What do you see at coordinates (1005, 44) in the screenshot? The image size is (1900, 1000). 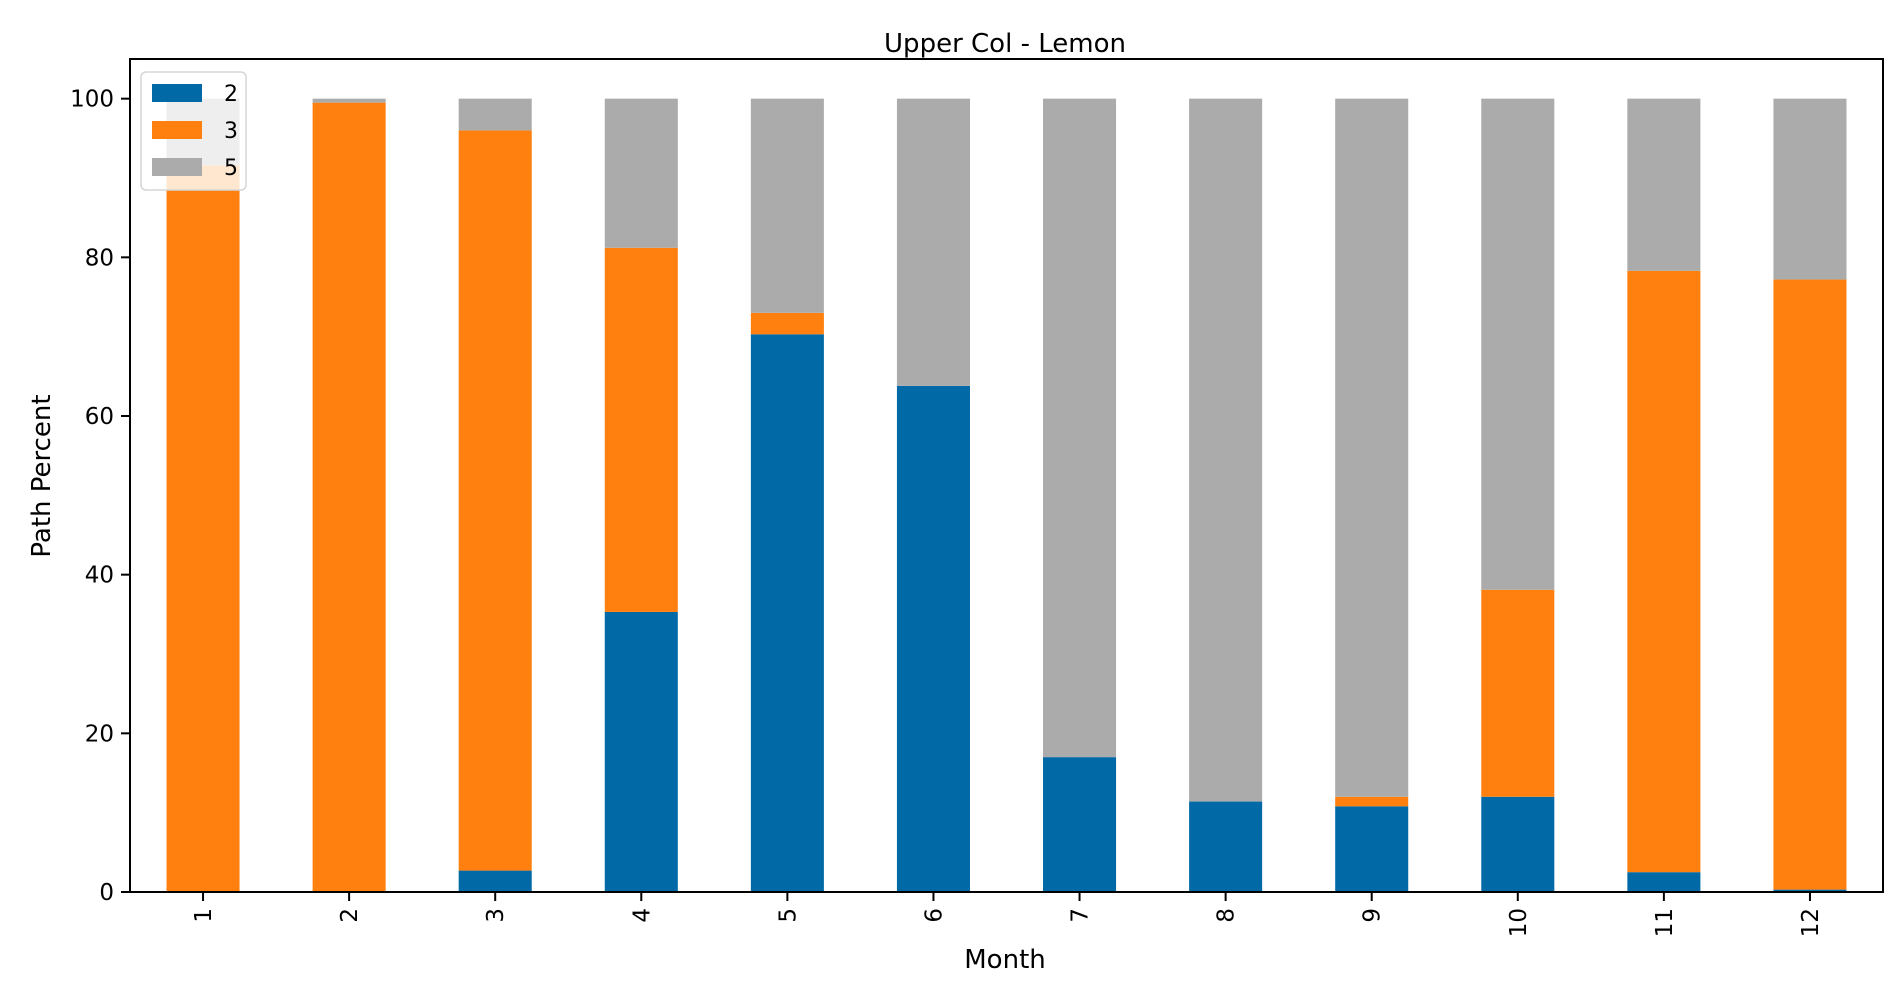 I see `chart-title: Upper Col - Lemon` at bounding box center [1005, 44].